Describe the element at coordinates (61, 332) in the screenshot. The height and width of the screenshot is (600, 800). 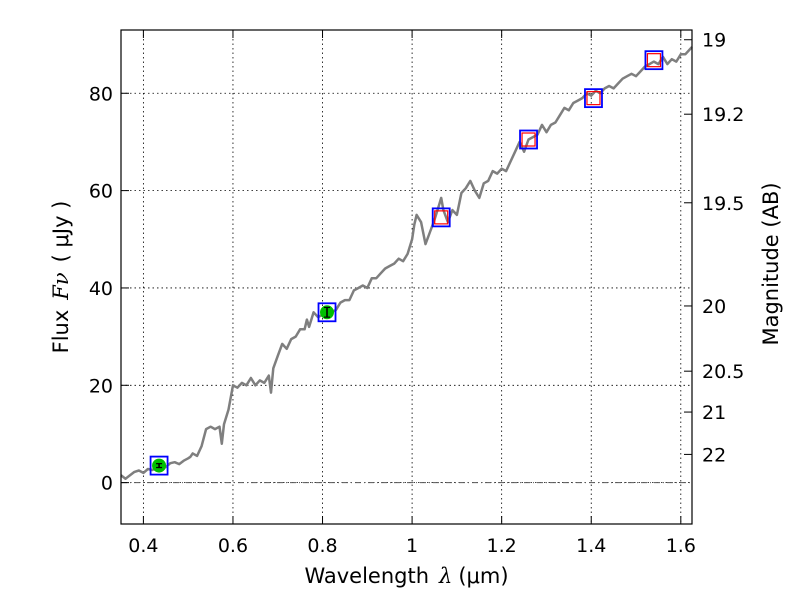
I see `y-axis-label-text: Flux` at that location.